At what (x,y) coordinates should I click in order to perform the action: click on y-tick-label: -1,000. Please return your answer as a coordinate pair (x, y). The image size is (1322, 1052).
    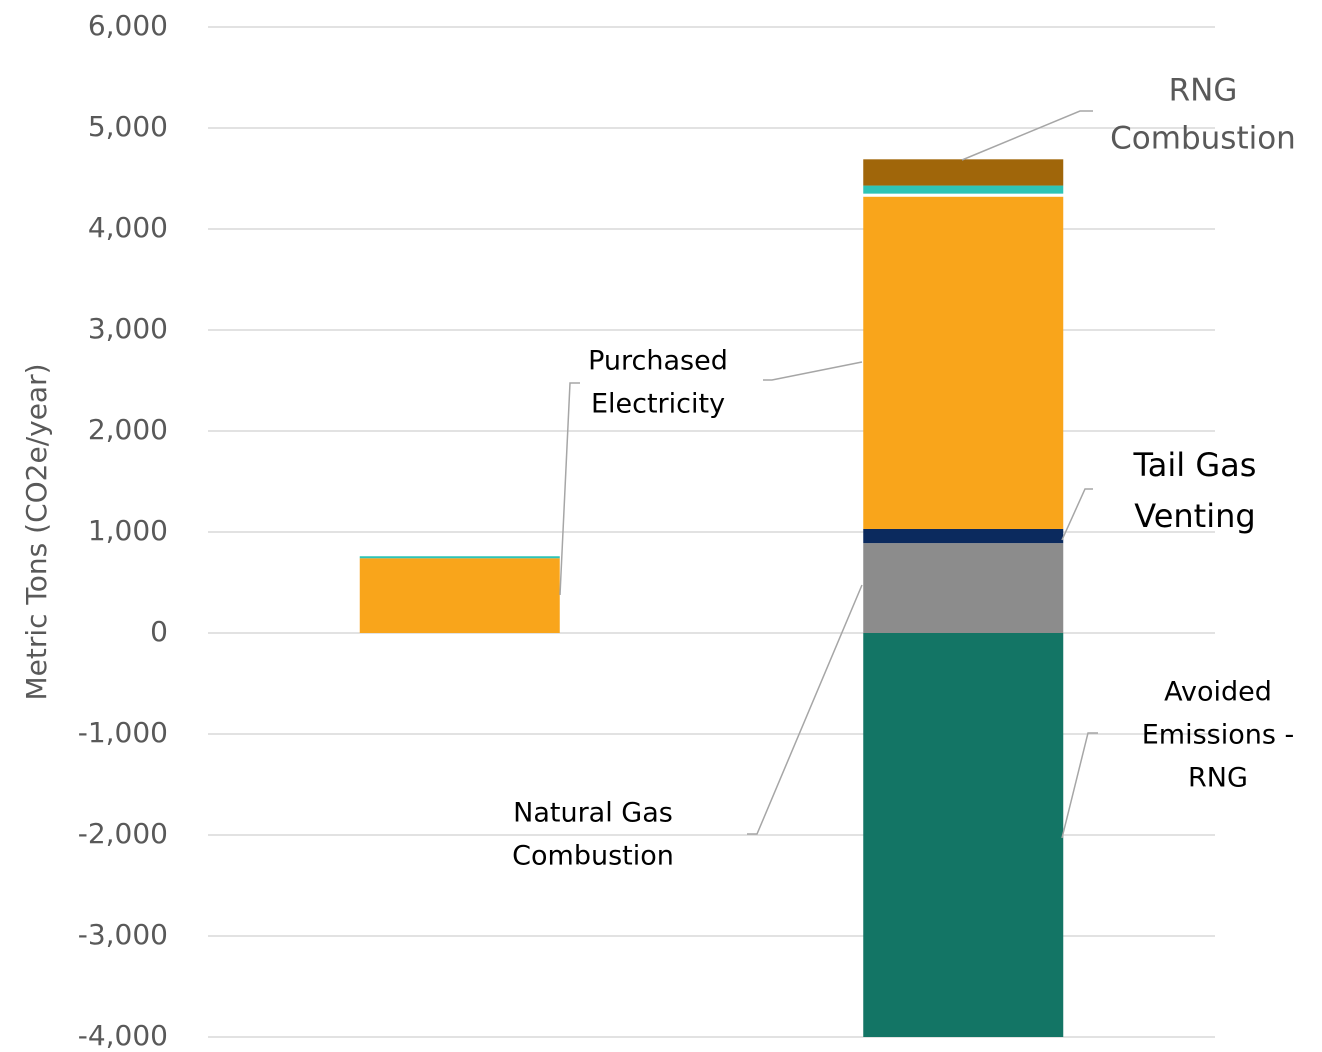
    Looking at the image, I should click on (123, 732).